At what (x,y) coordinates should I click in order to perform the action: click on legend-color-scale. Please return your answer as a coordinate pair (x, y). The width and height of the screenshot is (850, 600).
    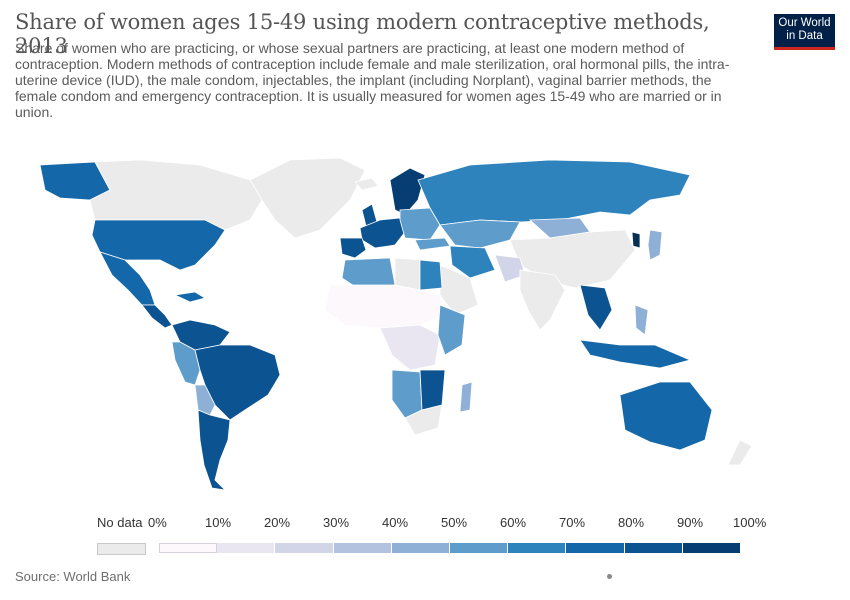
    Looking at the image, I should click on (450, 548).